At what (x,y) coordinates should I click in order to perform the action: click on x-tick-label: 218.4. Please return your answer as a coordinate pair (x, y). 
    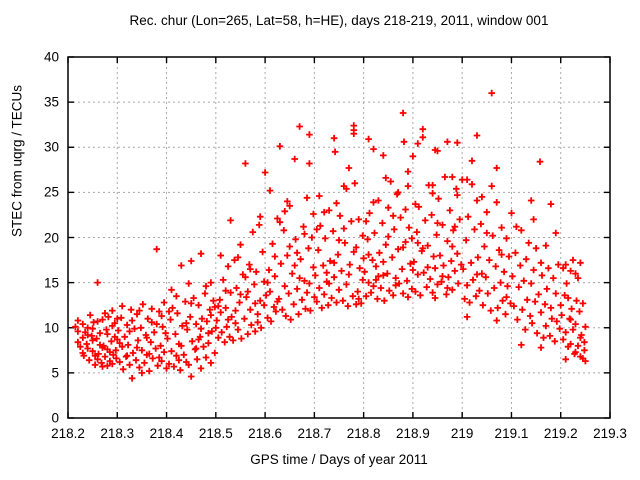
    Looking at the image, I should click on (166, 433).